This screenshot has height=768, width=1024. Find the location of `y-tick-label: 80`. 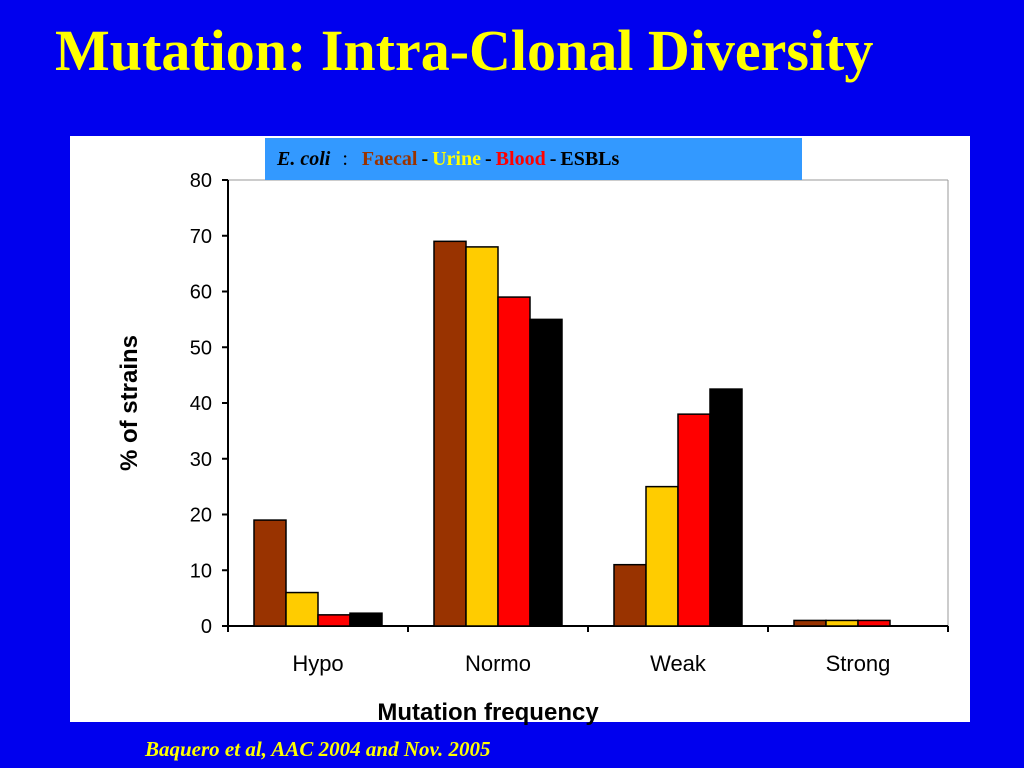

y-tick-label: 80 is located at coordinates (201, 181).